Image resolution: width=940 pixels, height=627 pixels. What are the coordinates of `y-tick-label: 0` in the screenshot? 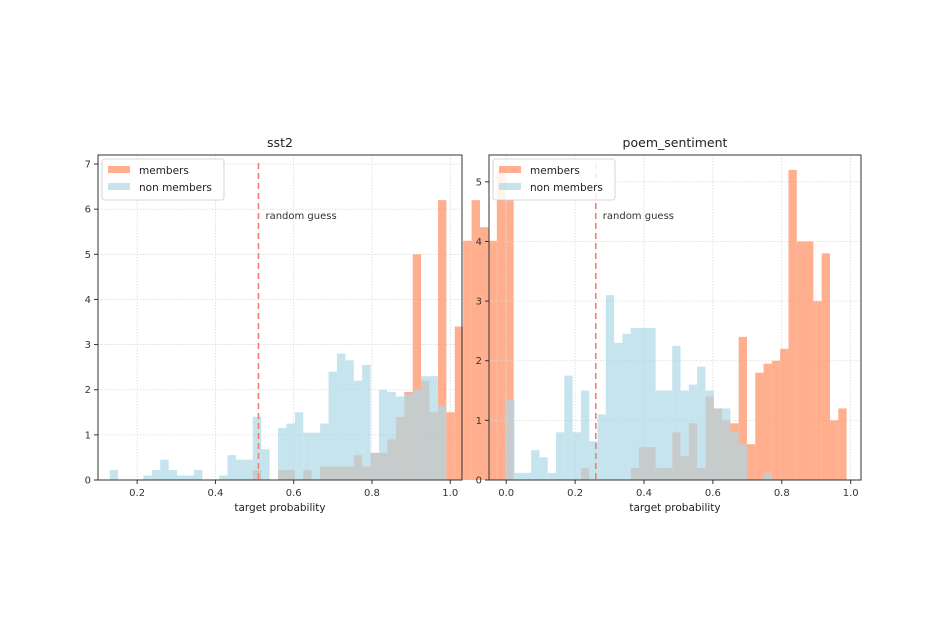 It's located at (479, 481).